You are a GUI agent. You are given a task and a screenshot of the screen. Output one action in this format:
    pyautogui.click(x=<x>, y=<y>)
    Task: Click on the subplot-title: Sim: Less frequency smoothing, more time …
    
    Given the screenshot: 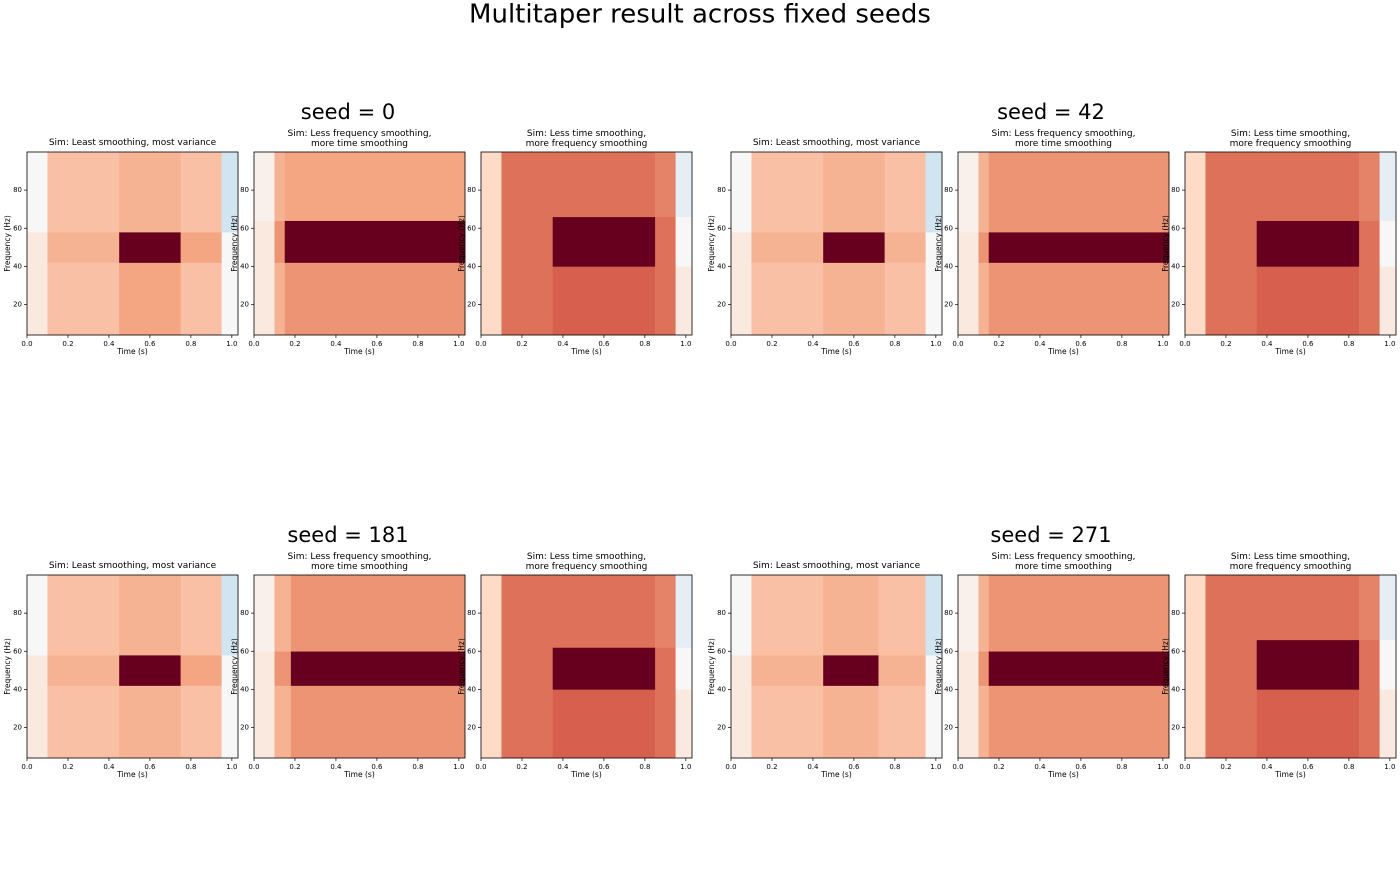 What is the action you would take?
    pyautogui.click(x=1064, y=139)
    